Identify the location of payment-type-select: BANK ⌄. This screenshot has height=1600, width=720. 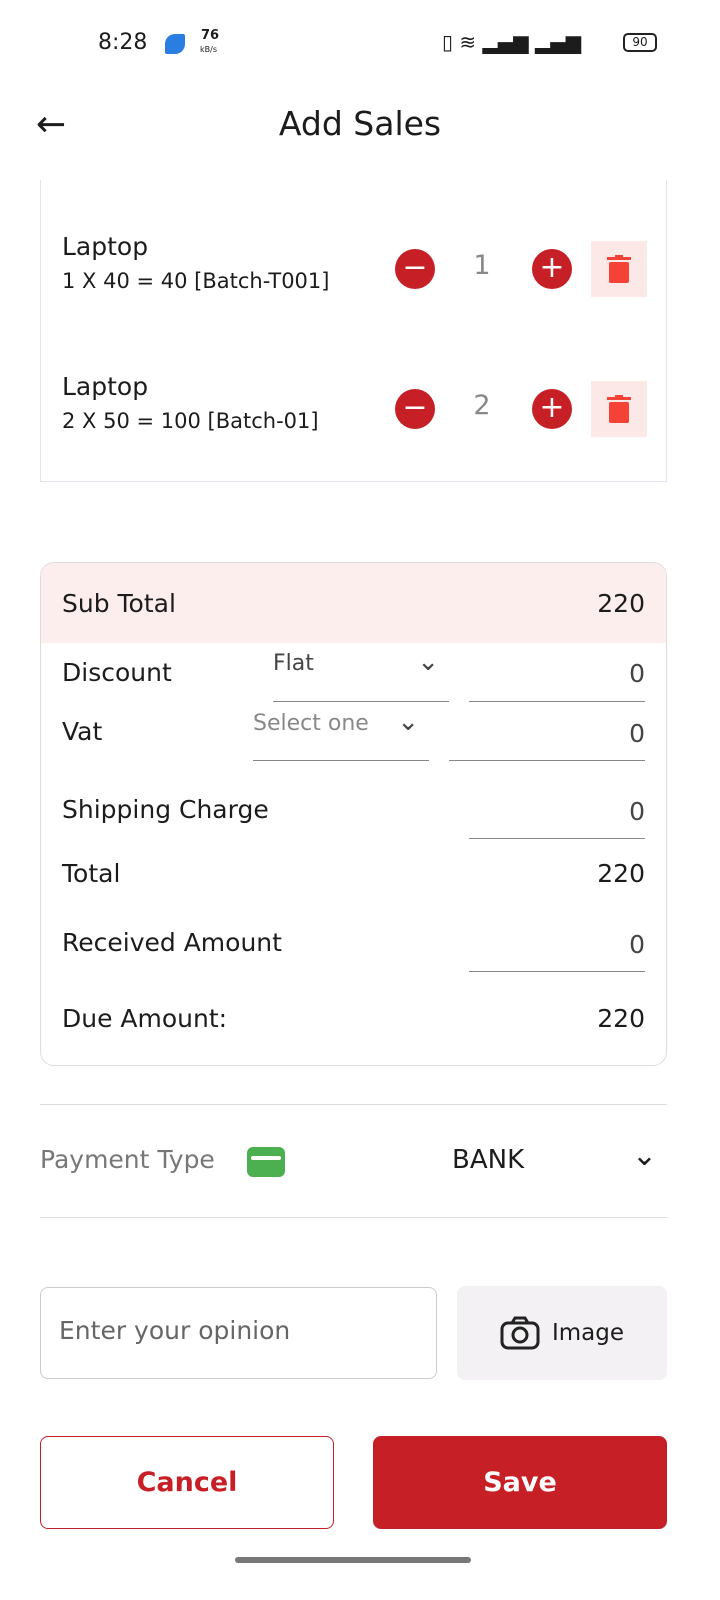
(553, 1160).